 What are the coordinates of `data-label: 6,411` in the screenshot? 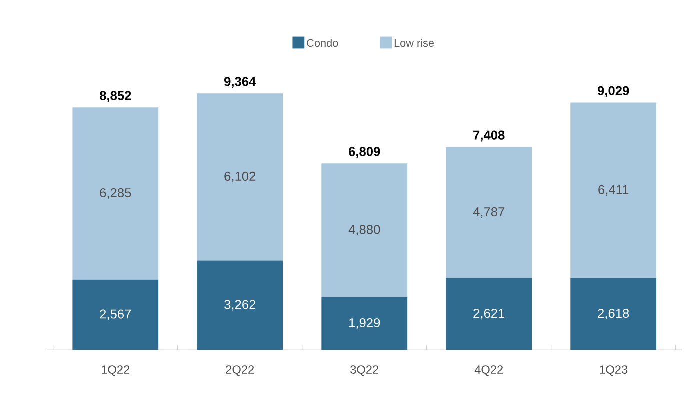 It's located at (613, 190).